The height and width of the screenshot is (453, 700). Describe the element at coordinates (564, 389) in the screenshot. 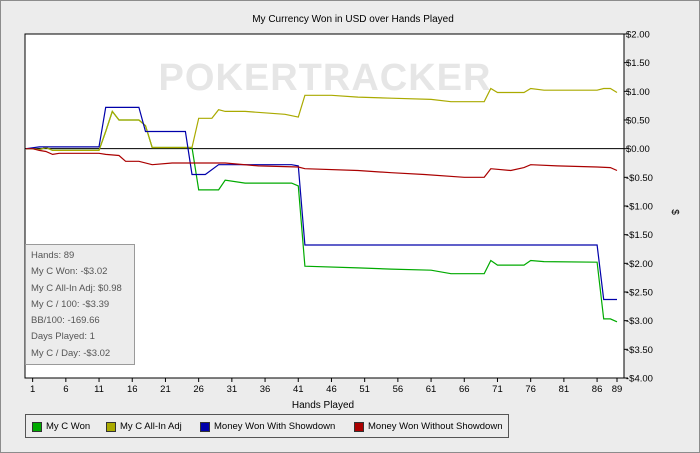

I see `x-tick-label: 81` at that location.